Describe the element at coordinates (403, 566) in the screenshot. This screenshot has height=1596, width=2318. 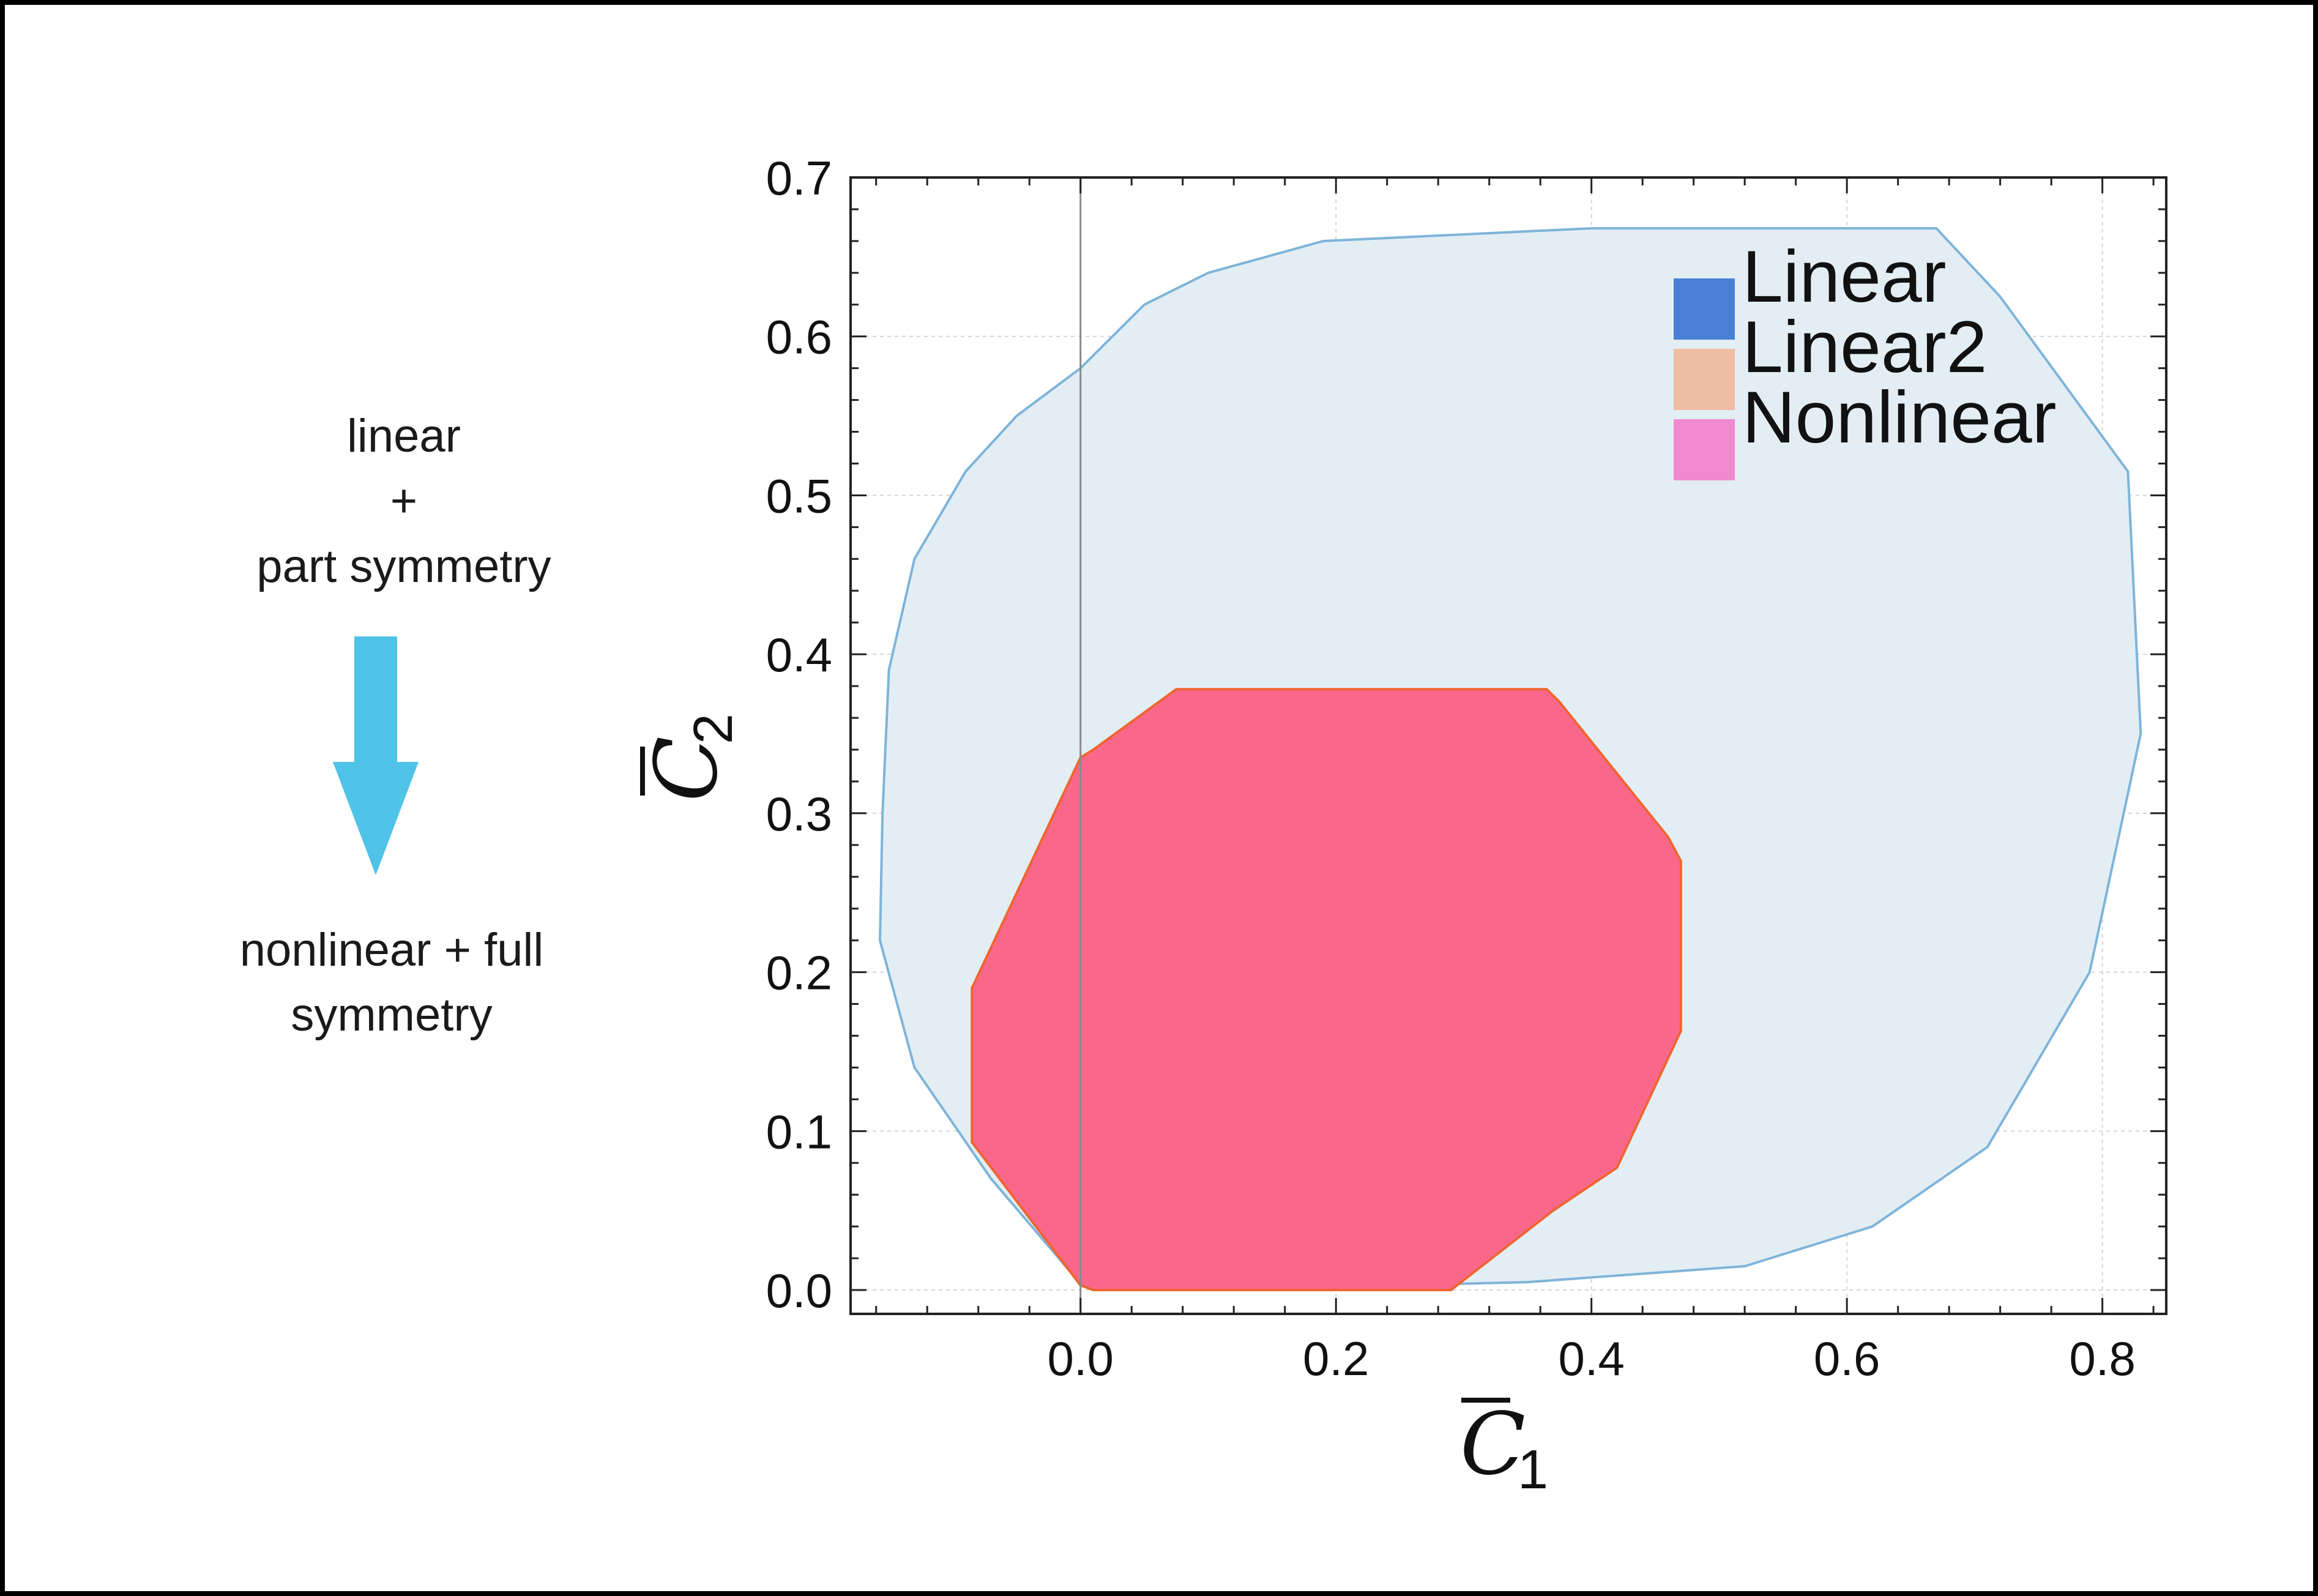
I see `annotation-part-symmetry: part symmetry` at that location.